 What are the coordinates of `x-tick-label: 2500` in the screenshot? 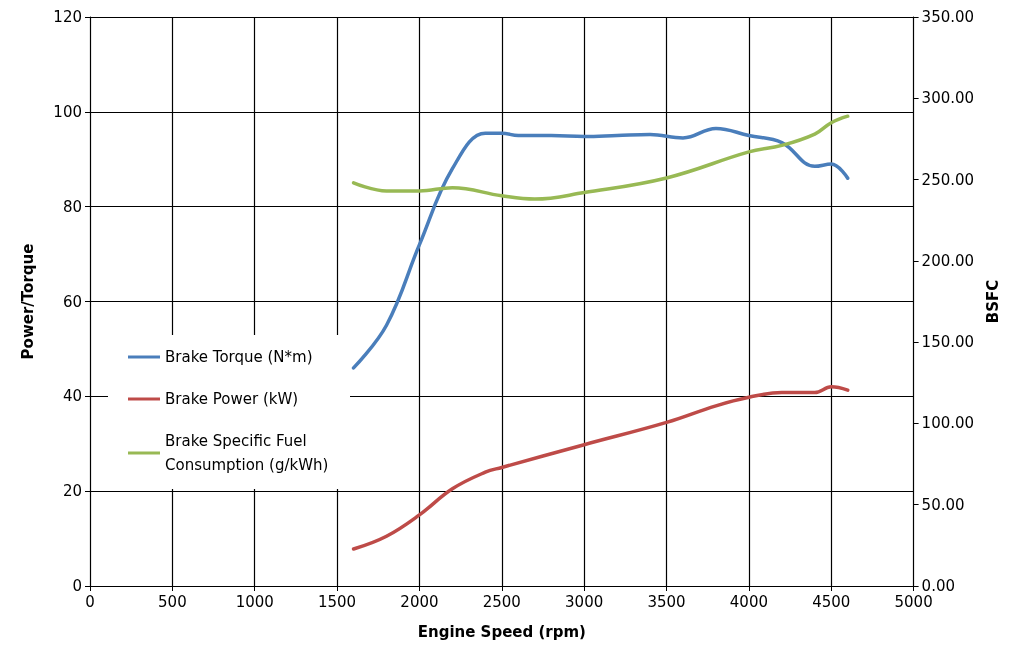 It's located at (501, 601).